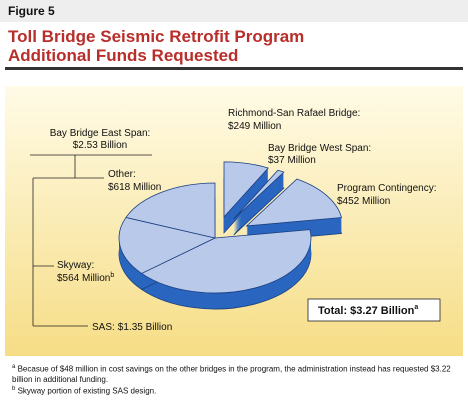  I want to click on category-label: SAS:, so click(103, 327).